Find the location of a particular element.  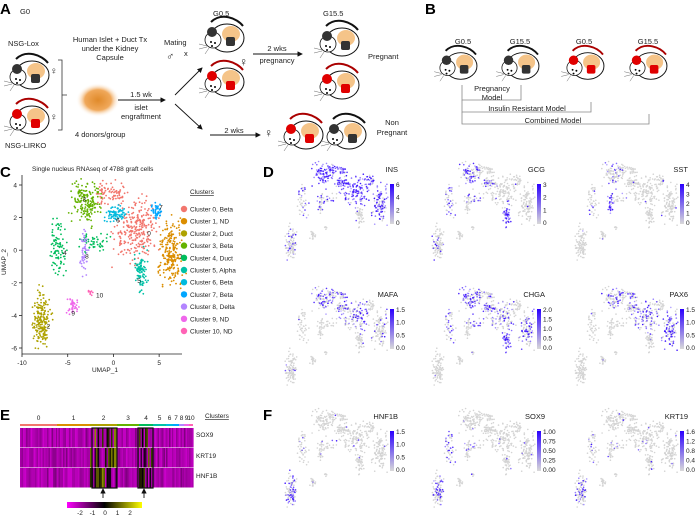

cluster-label: 4 is located at coordinates (65, 253).